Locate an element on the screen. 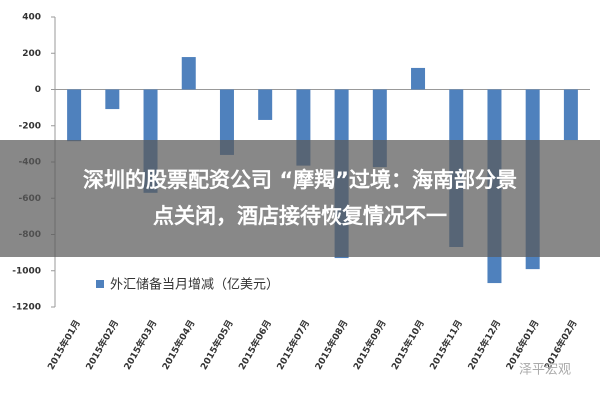  y-tick-label: 200 is located at coordinates (31, 54).